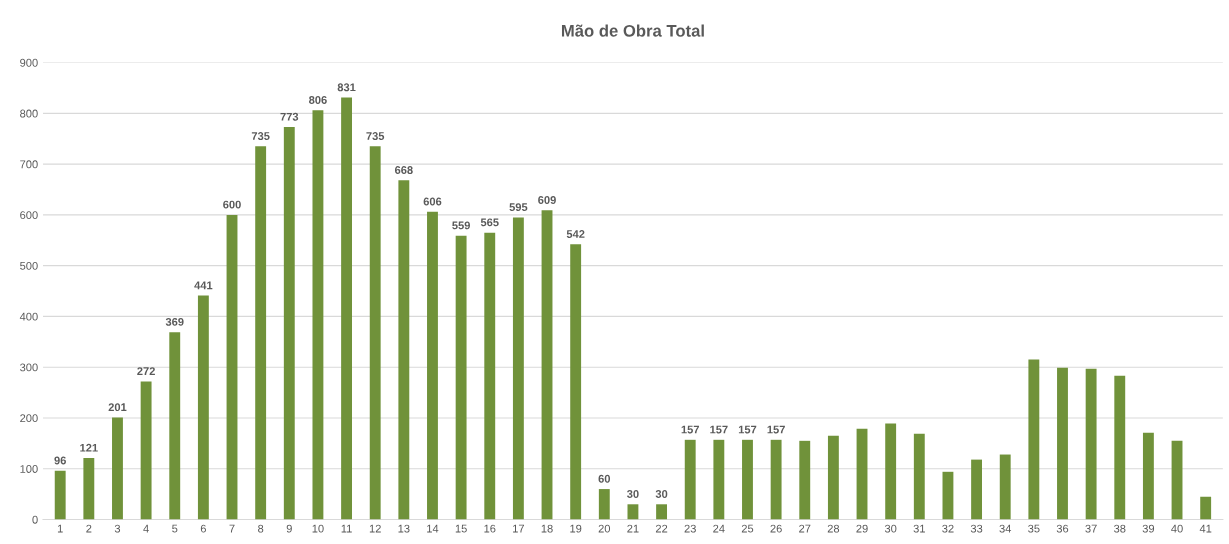 The image size is (1229, 544). I want to click on data-label: 60, so click(604, 478).